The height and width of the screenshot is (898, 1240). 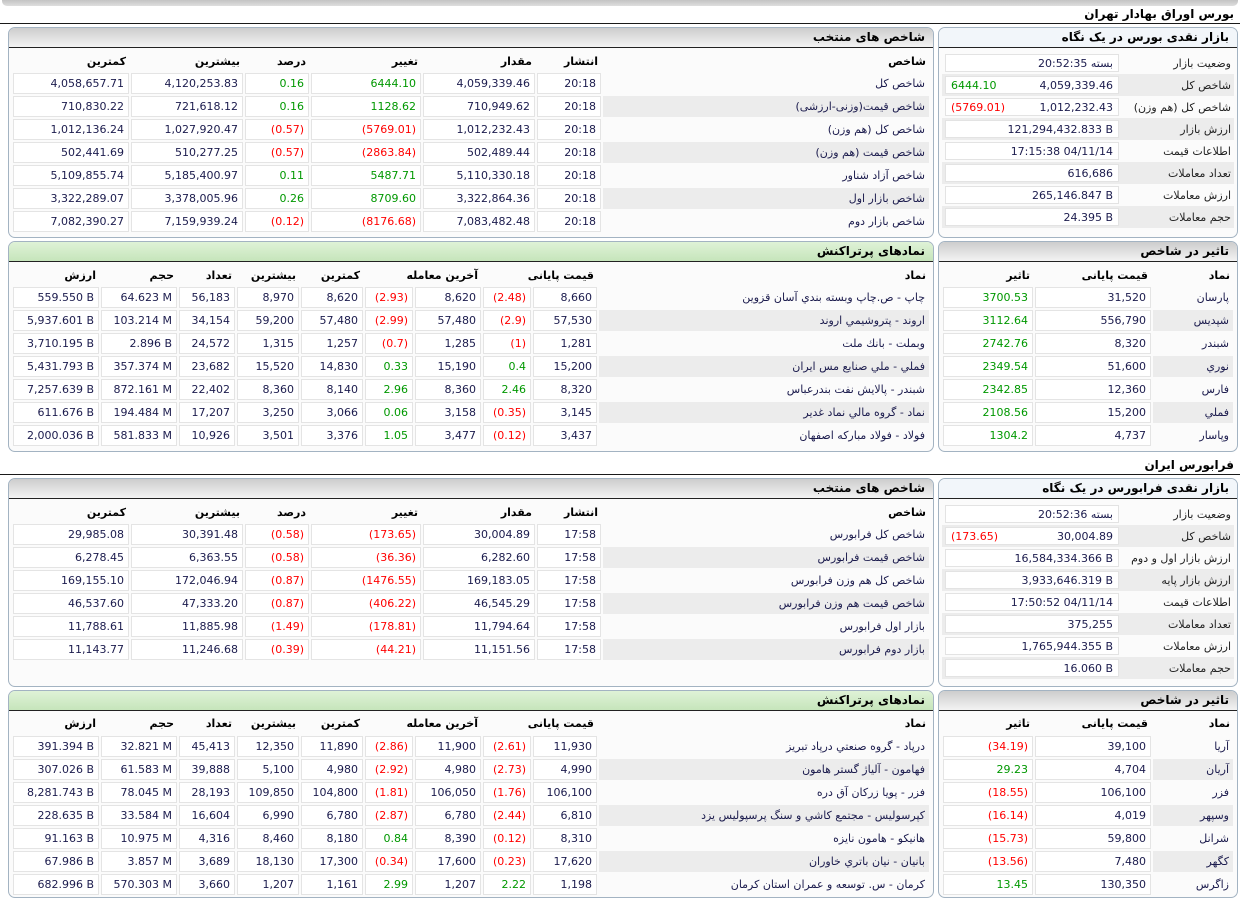 What do you see at coordinates (1088, 861) in the screenshot?
I see `impact-row: كگهر 7,480 (13.56)` at bounding box center [1088, 861].